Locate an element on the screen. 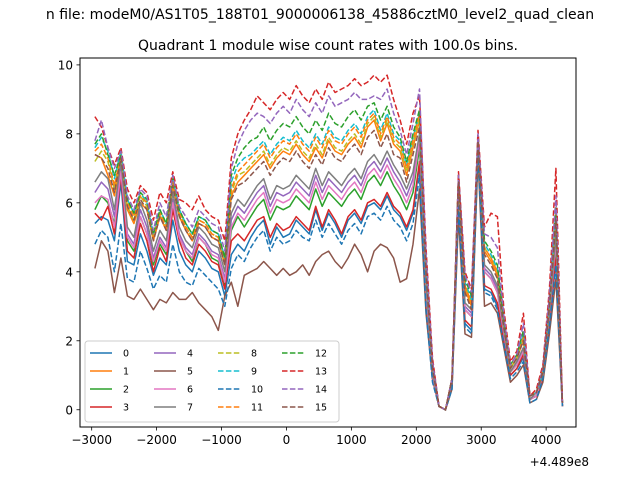 The height and width of the screenshot is (480, 640). legend-label-14: 14 is located at coordinates (321, 390).